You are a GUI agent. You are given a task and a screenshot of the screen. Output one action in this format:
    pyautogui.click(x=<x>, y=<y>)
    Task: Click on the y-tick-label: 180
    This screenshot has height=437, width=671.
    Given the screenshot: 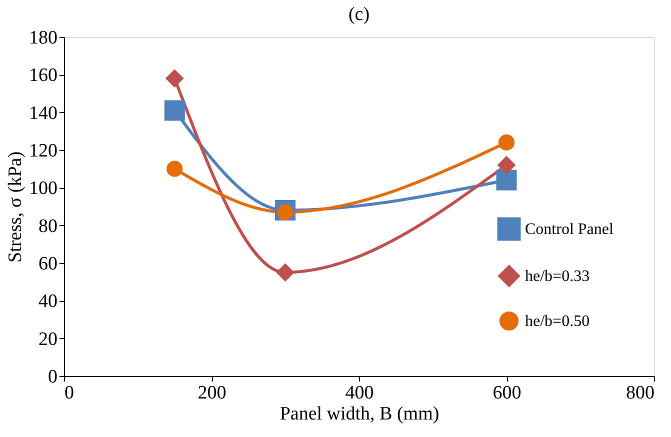 What is the action you would take?
    pyautogui.click(x=43, y=38)
    